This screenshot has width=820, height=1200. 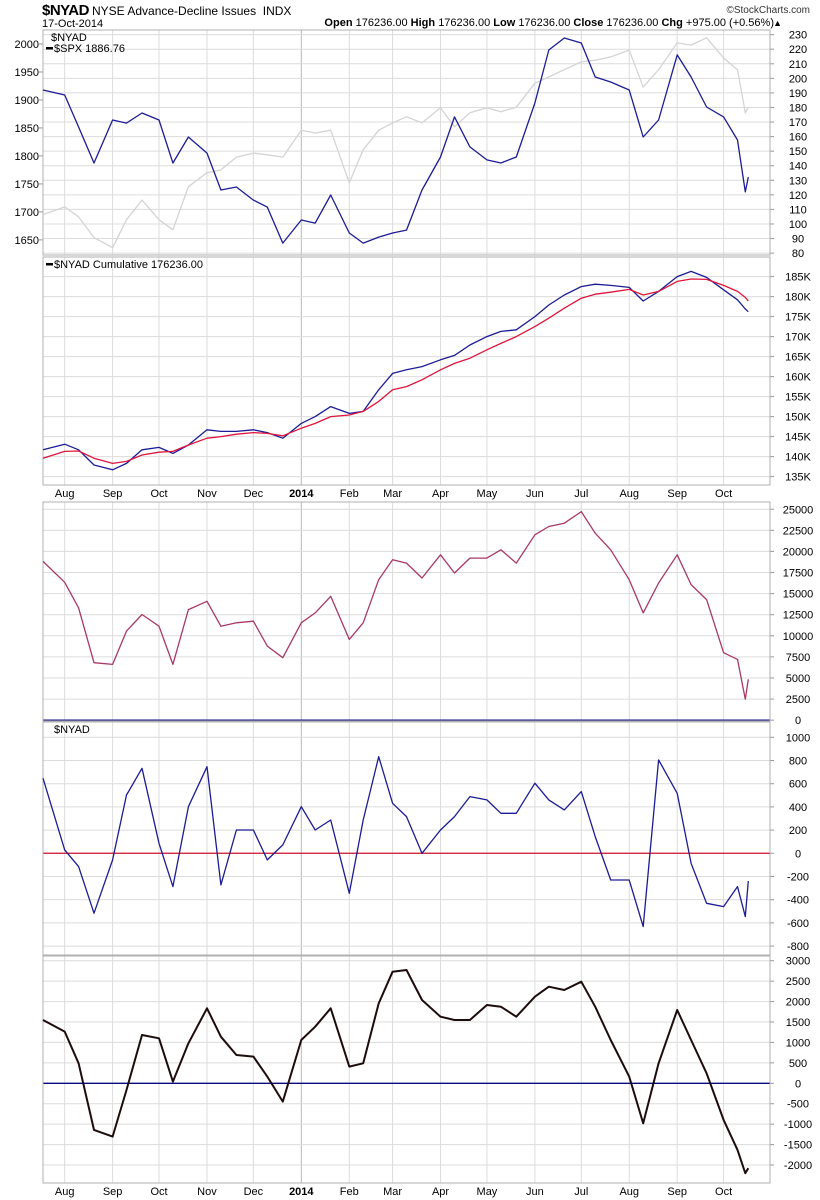 I want to click on y-tick-label-right: -400, so click(x=798, y=901).